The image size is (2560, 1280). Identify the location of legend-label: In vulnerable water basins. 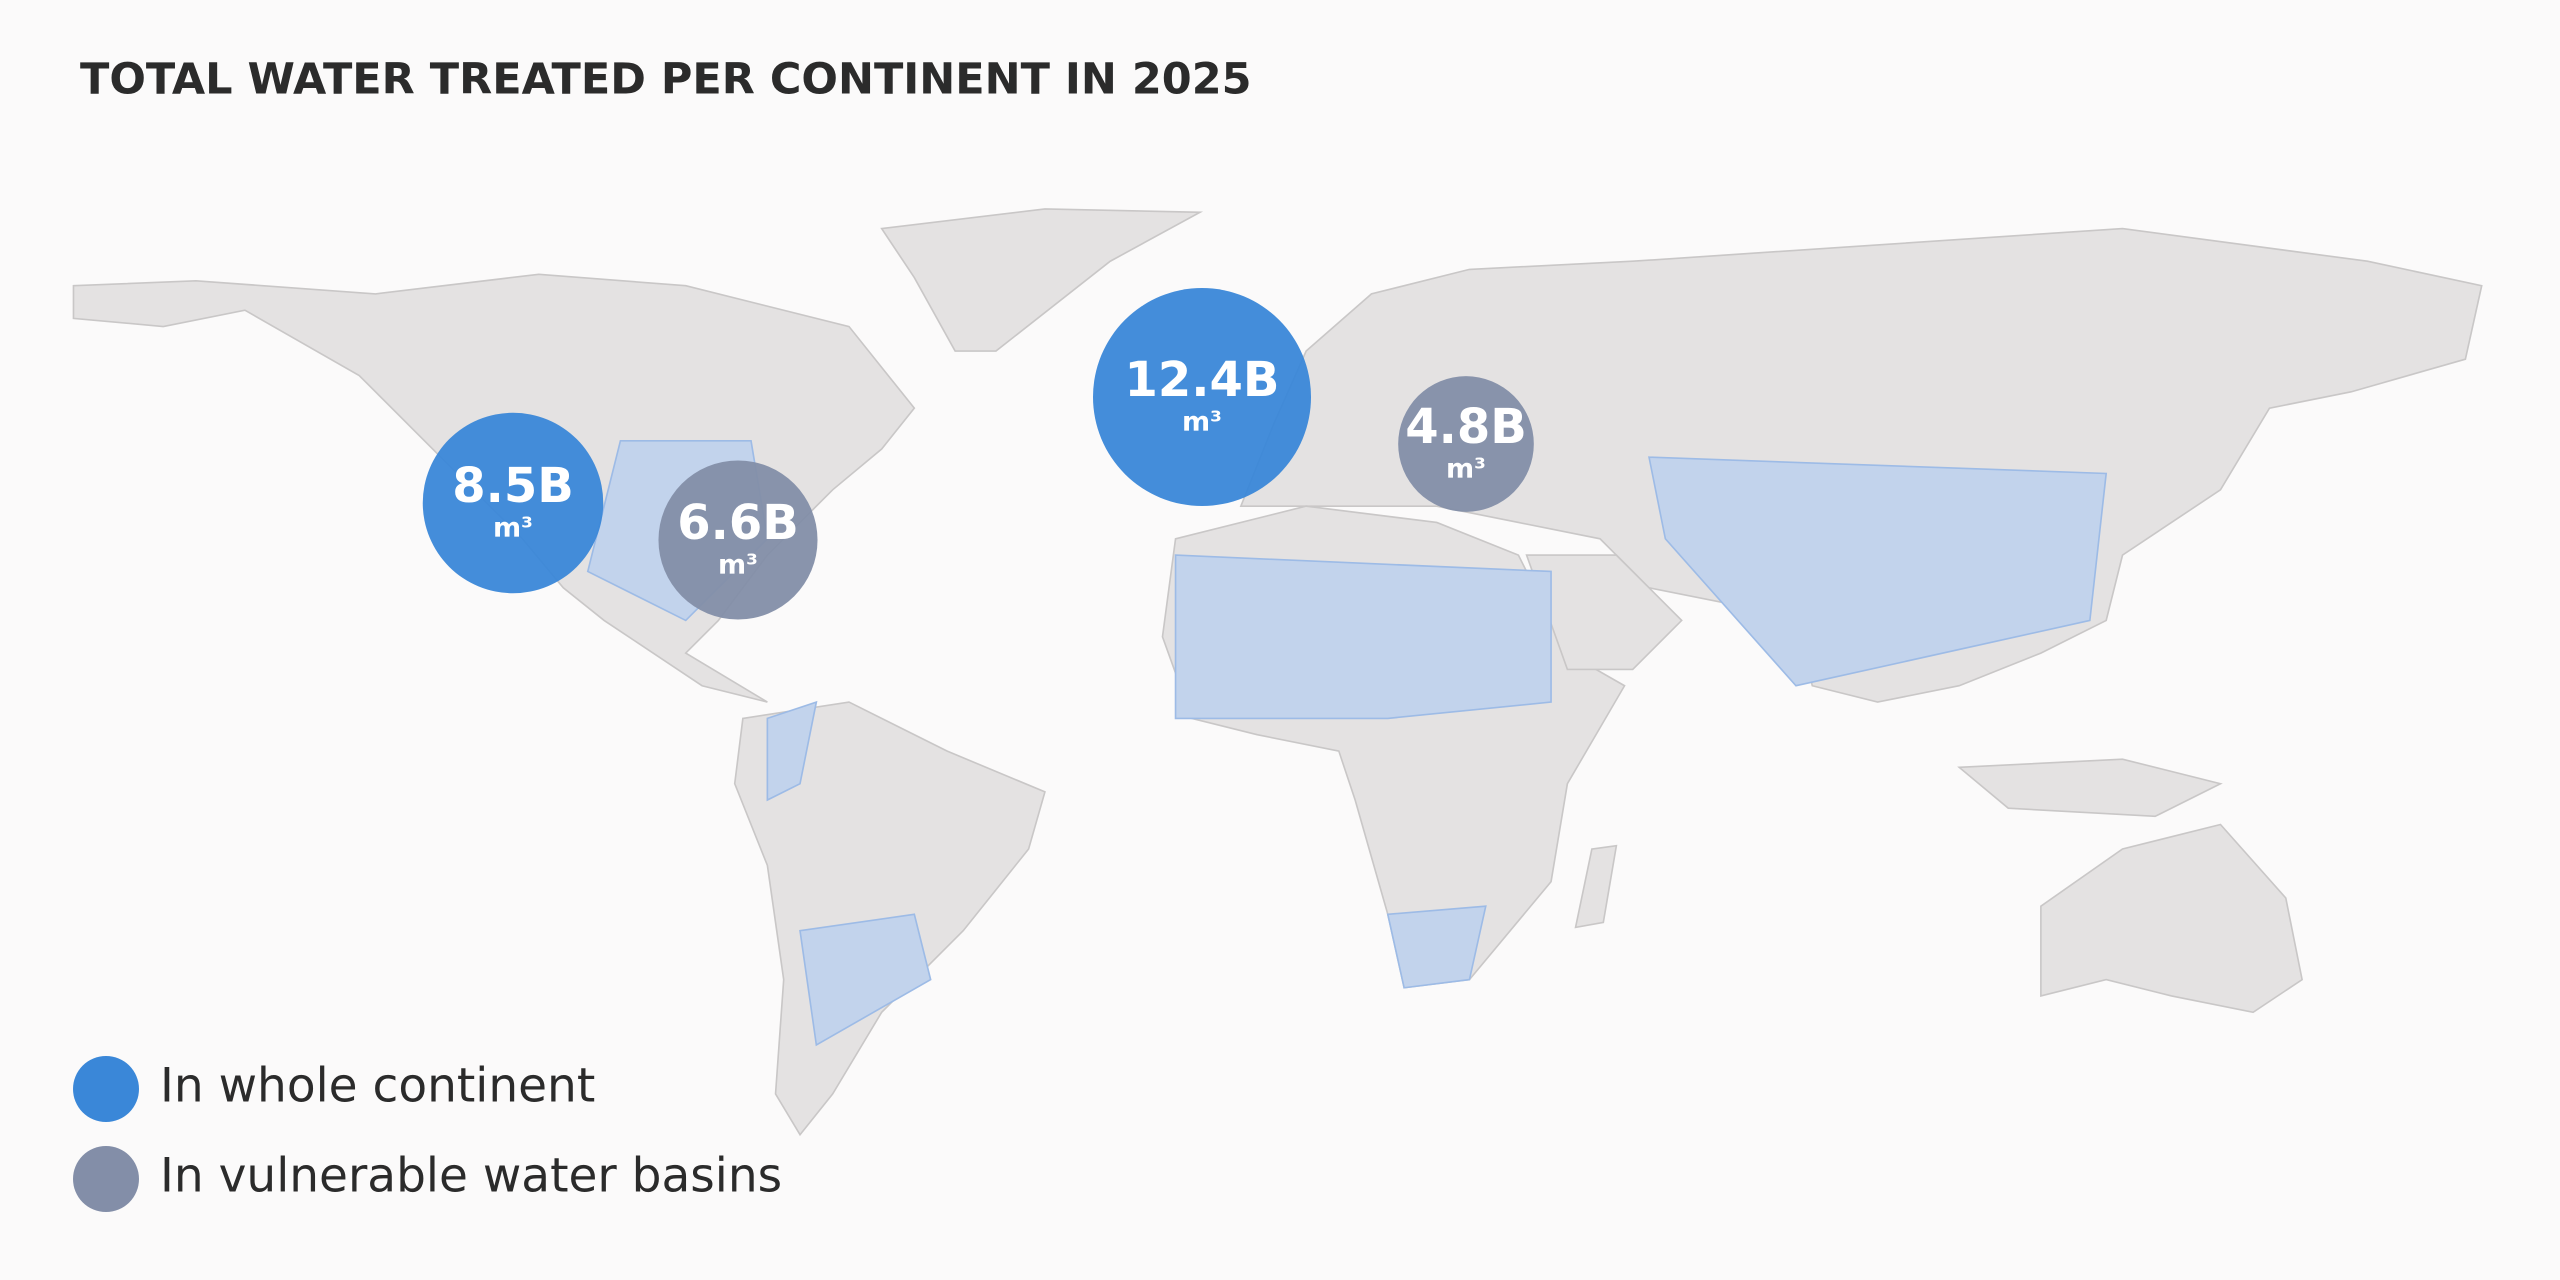
(471, 1176).